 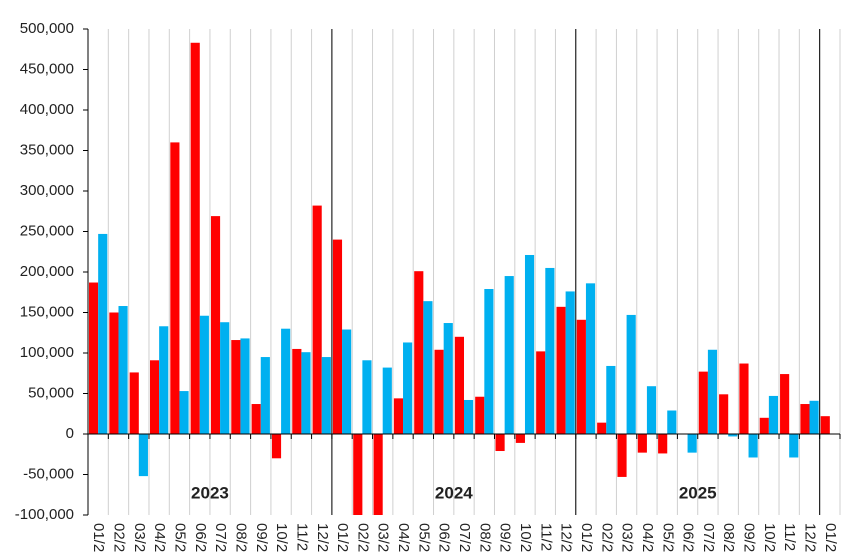 I want to click on y-tick-label: 400,000, so click(x=47, y=109).